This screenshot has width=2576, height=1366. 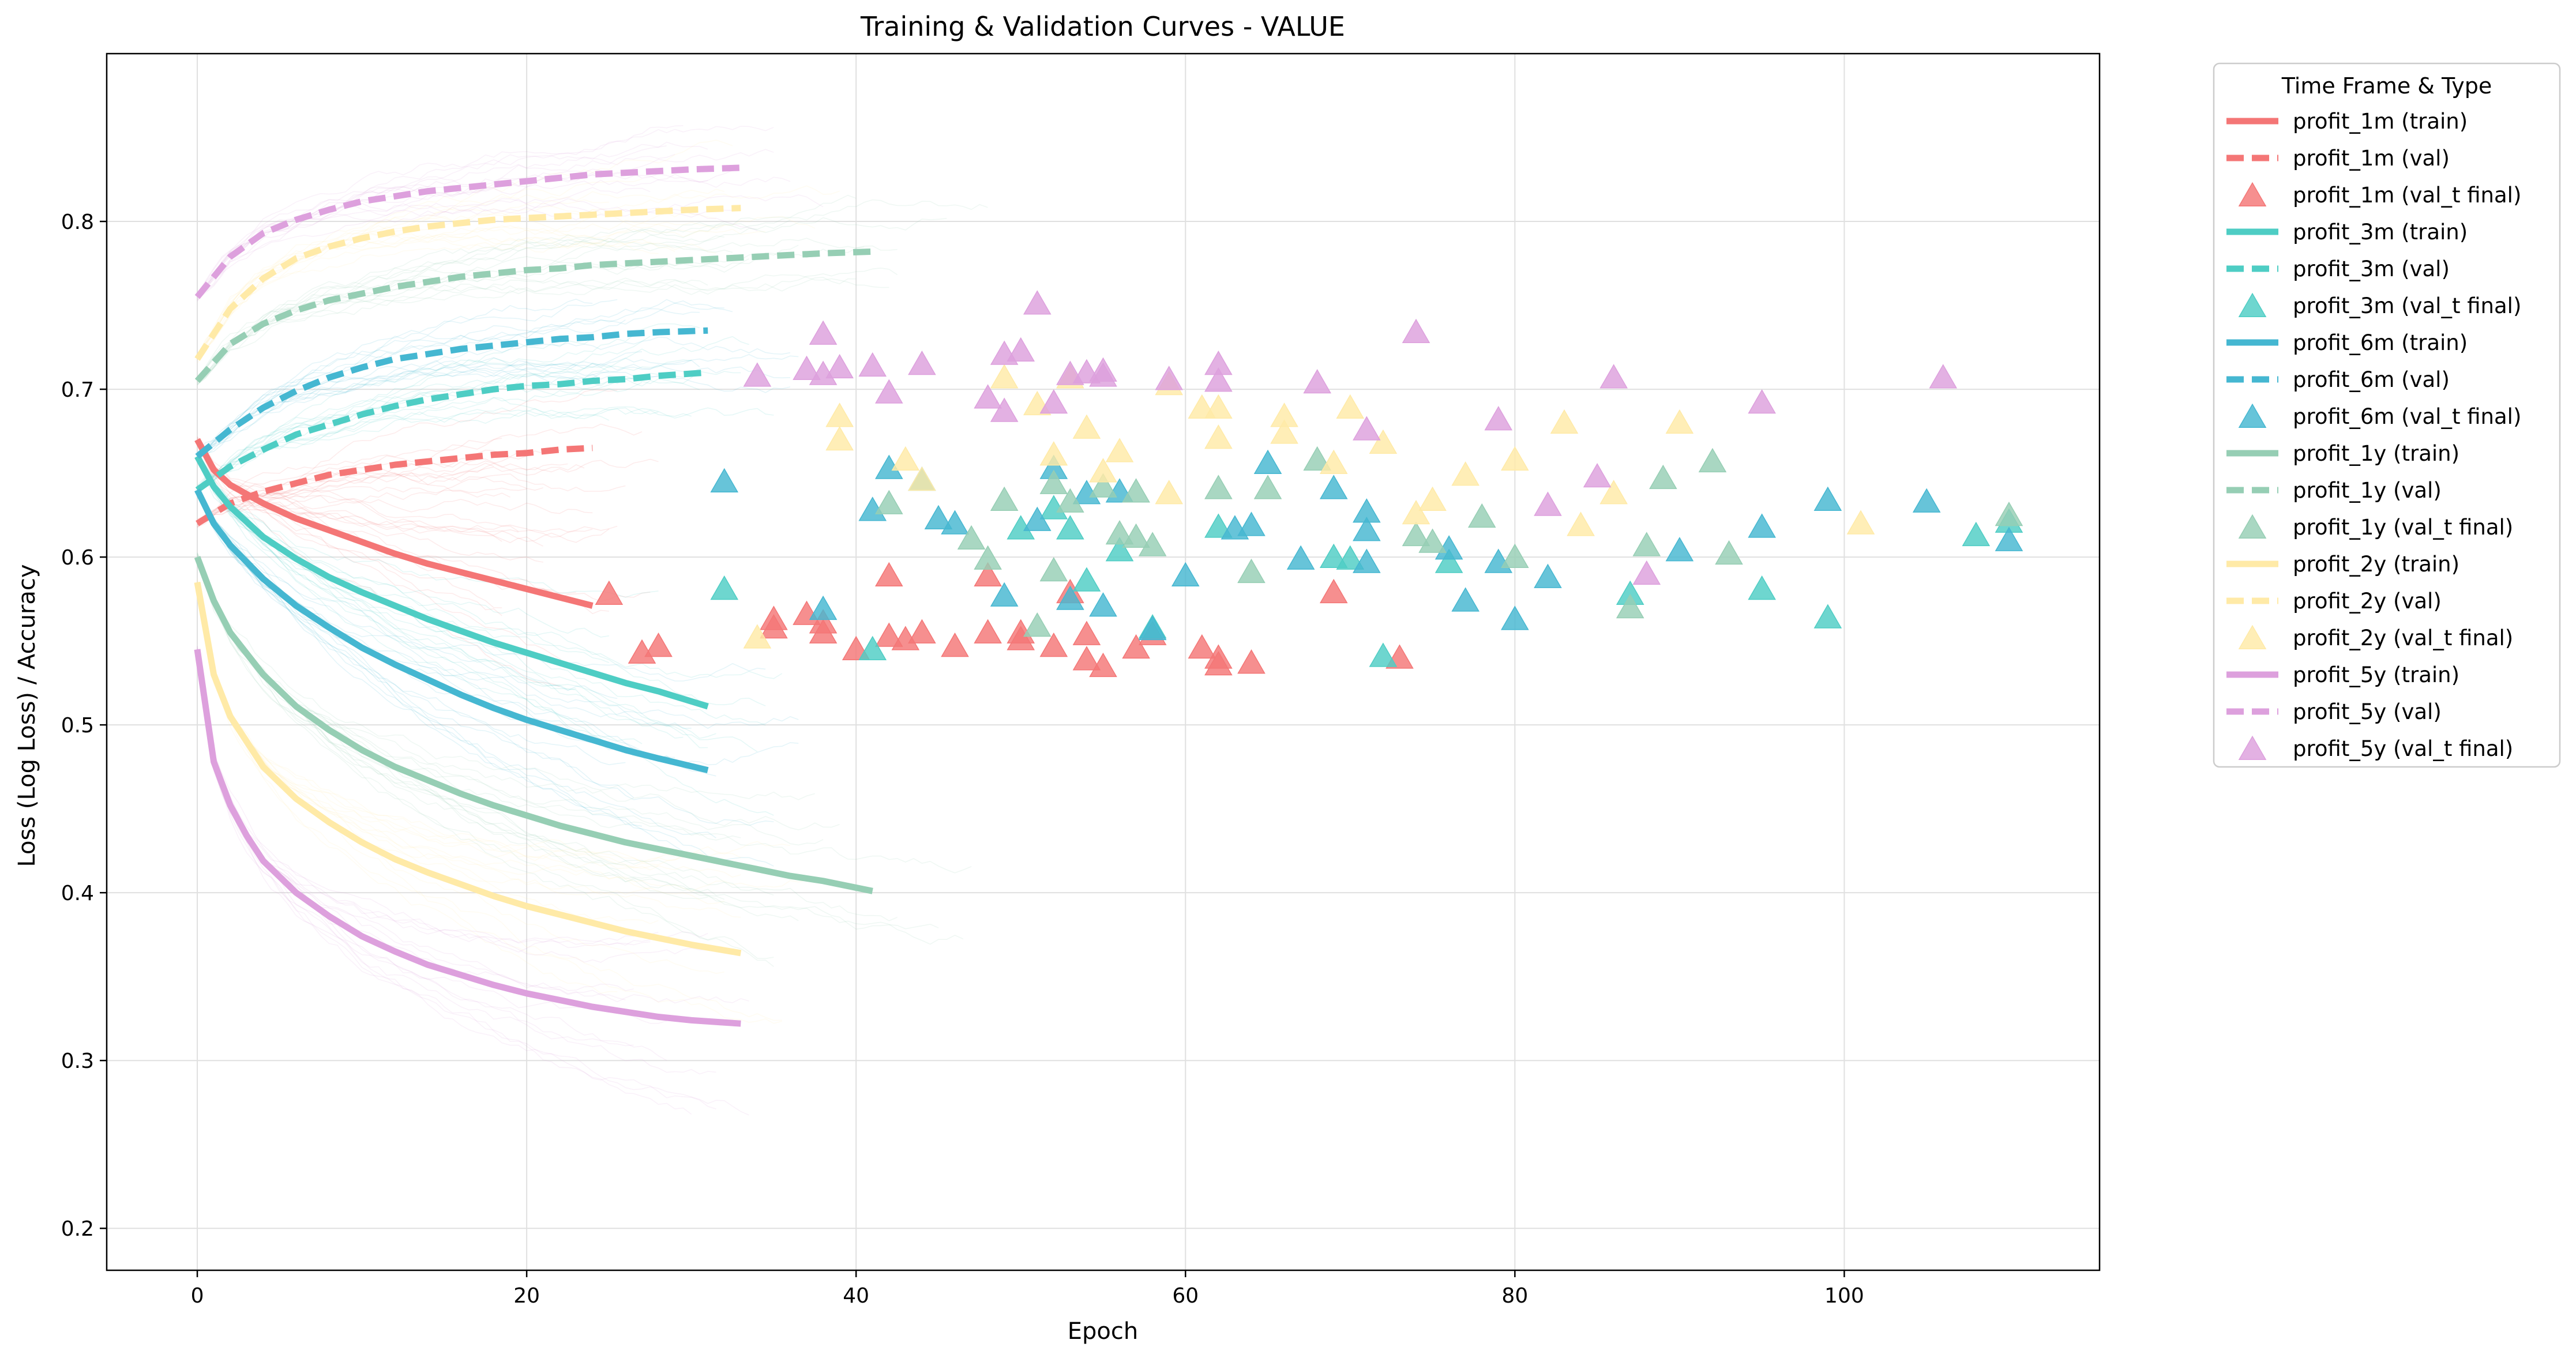 What do you see at coordinates (2342, 453) in the screenshot?
I see `legend-entry: profit_1y (train)` at bounding box center [2342, 453].